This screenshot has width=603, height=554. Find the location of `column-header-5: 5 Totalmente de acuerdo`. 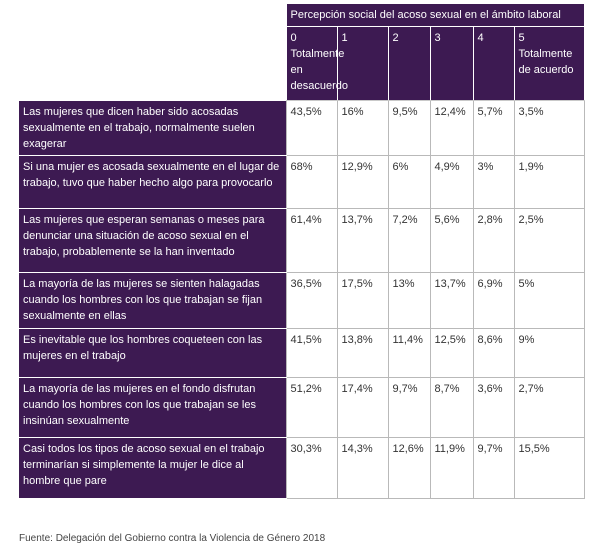

column-header-5: 5 Totalmente de acuerdo is located at coordinates (549, 63).